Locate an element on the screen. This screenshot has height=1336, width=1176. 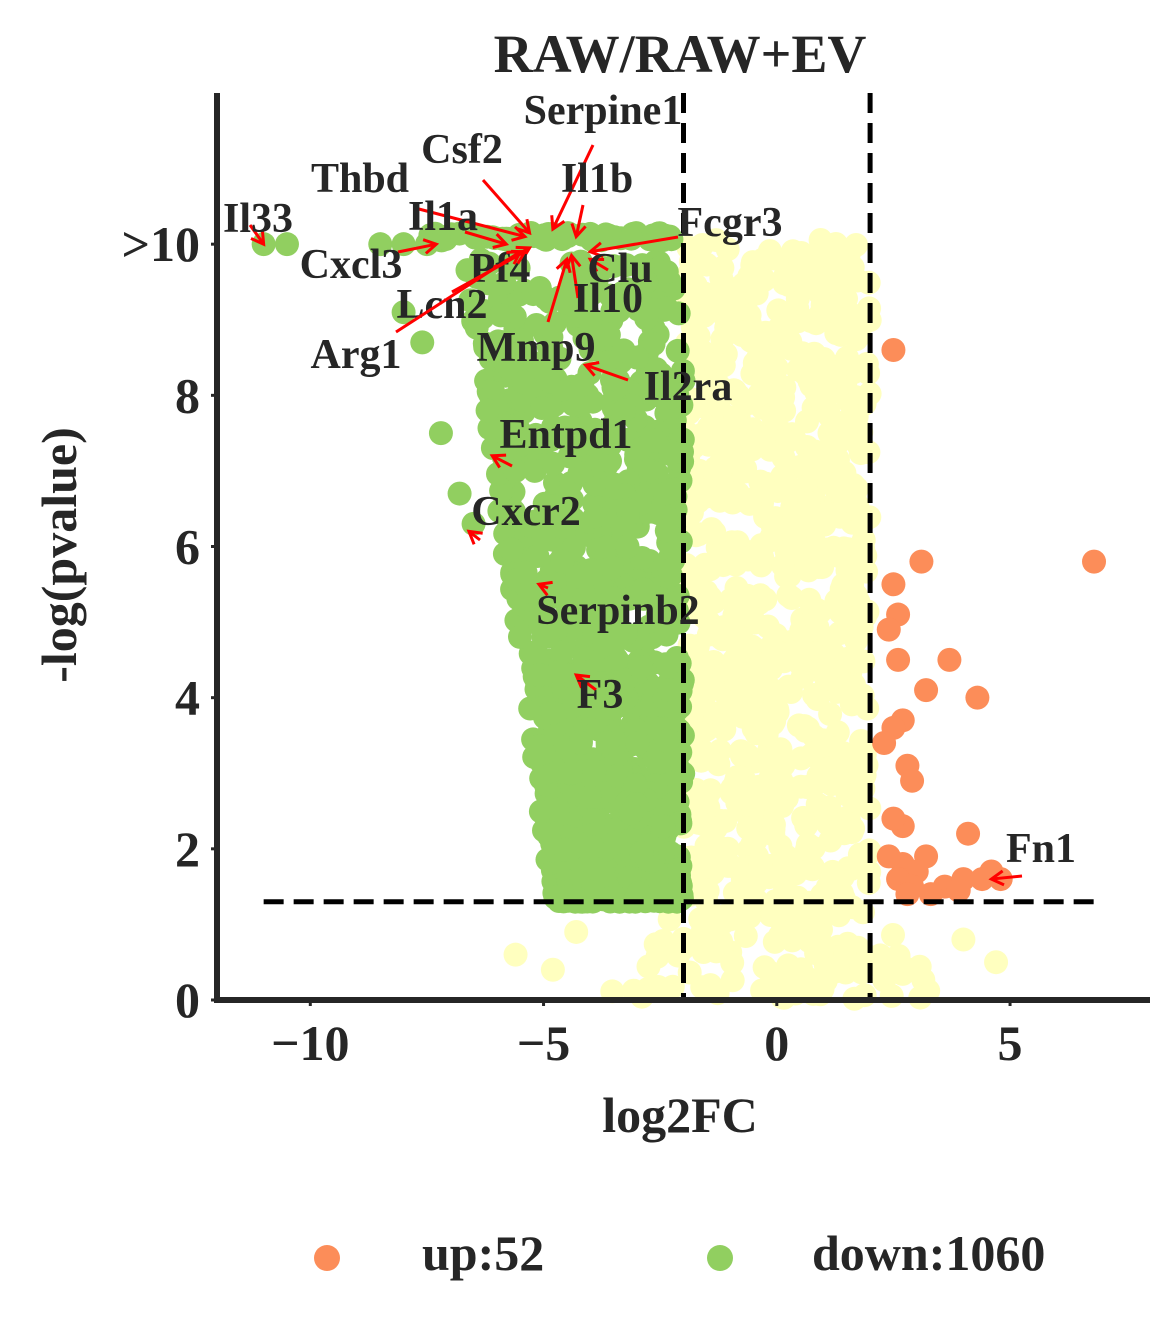
x-tick-label: −10 is located at coordinates (310, 1043).